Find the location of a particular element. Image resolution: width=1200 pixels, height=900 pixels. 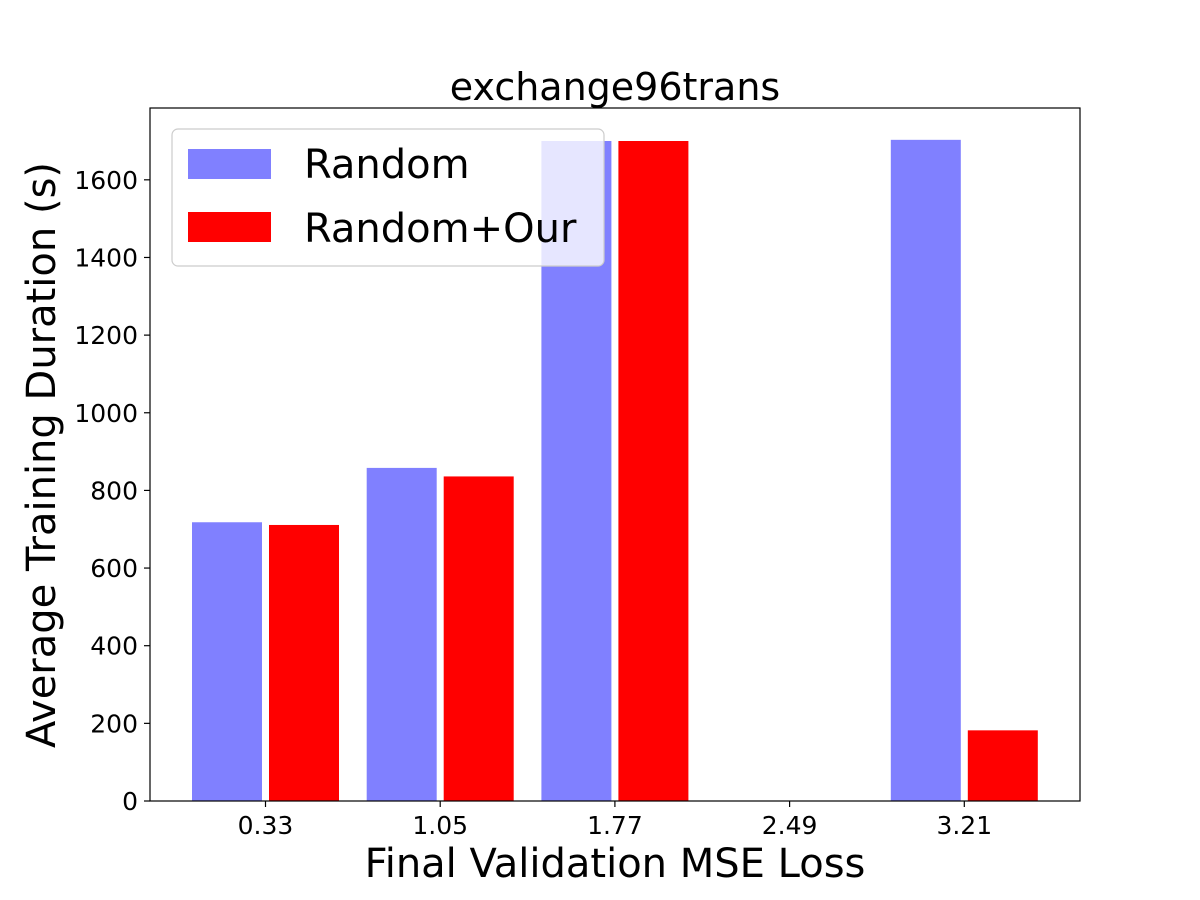

bar-random-our-1.77 is located at coordinates (653, 471).